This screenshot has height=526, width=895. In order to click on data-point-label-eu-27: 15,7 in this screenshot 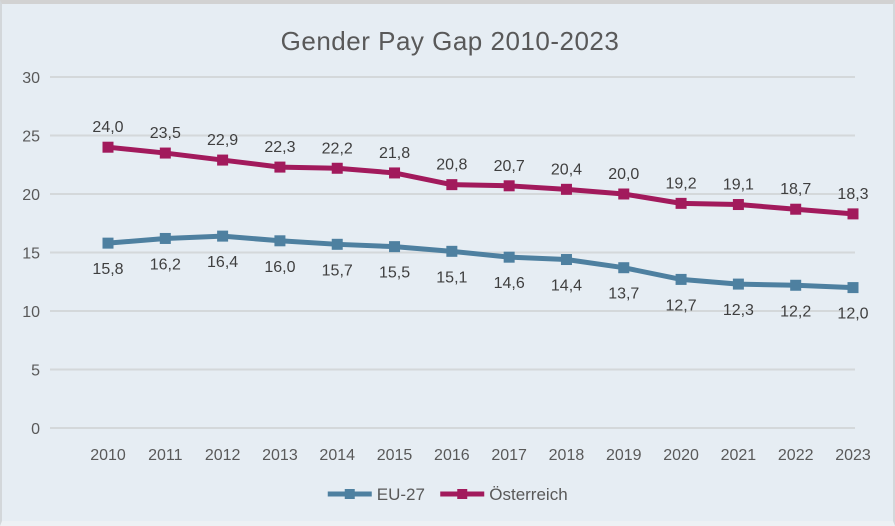, I will do `click(337, 270)`.